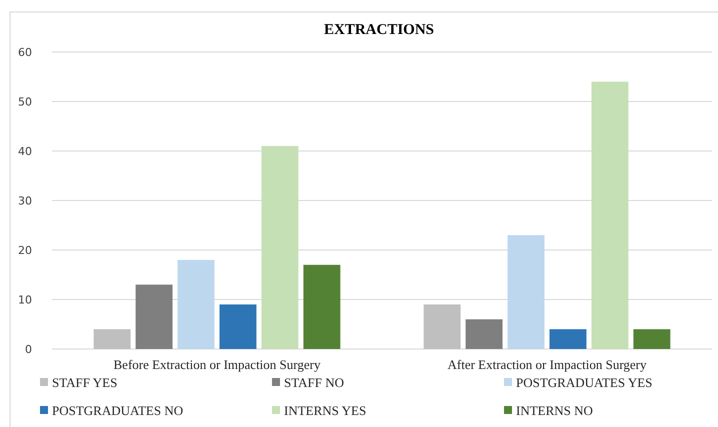 Image resolution: width=718 pixels, height=427 pixels. I want to click on x-tick-label: After Extraction or Impaction Surgery, so click(547, 364).